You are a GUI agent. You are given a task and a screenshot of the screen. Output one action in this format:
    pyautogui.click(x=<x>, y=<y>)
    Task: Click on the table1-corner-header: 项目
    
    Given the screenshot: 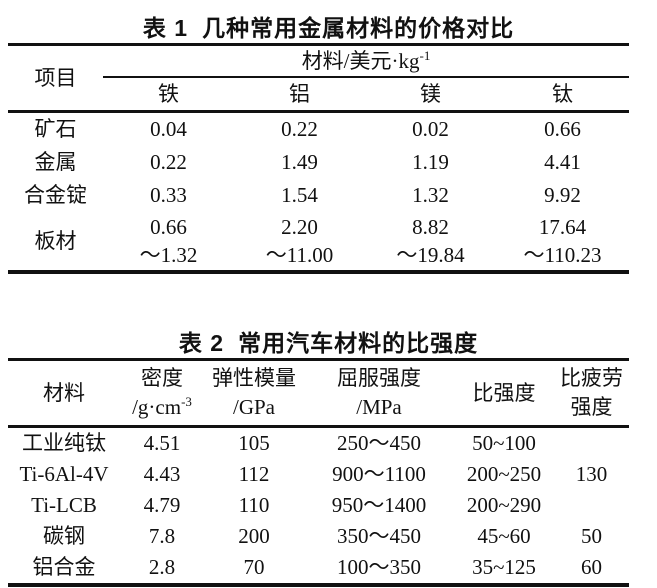 What is the action you would take?
    pyautogui.click(x=55, y=78)
    